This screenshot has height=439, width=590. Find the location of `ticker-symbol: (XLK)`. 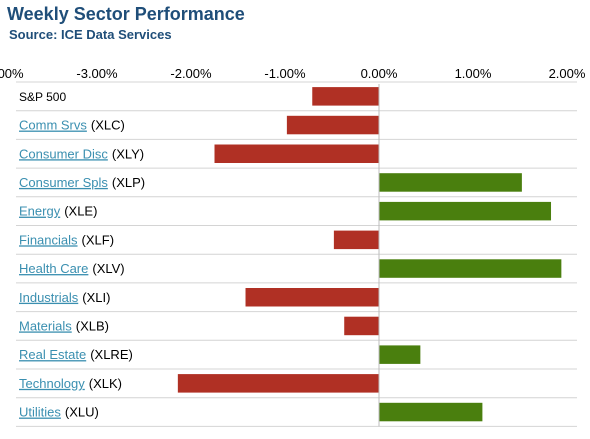

ticker-symbol: (XLK) is located at coordinates (105, 383).